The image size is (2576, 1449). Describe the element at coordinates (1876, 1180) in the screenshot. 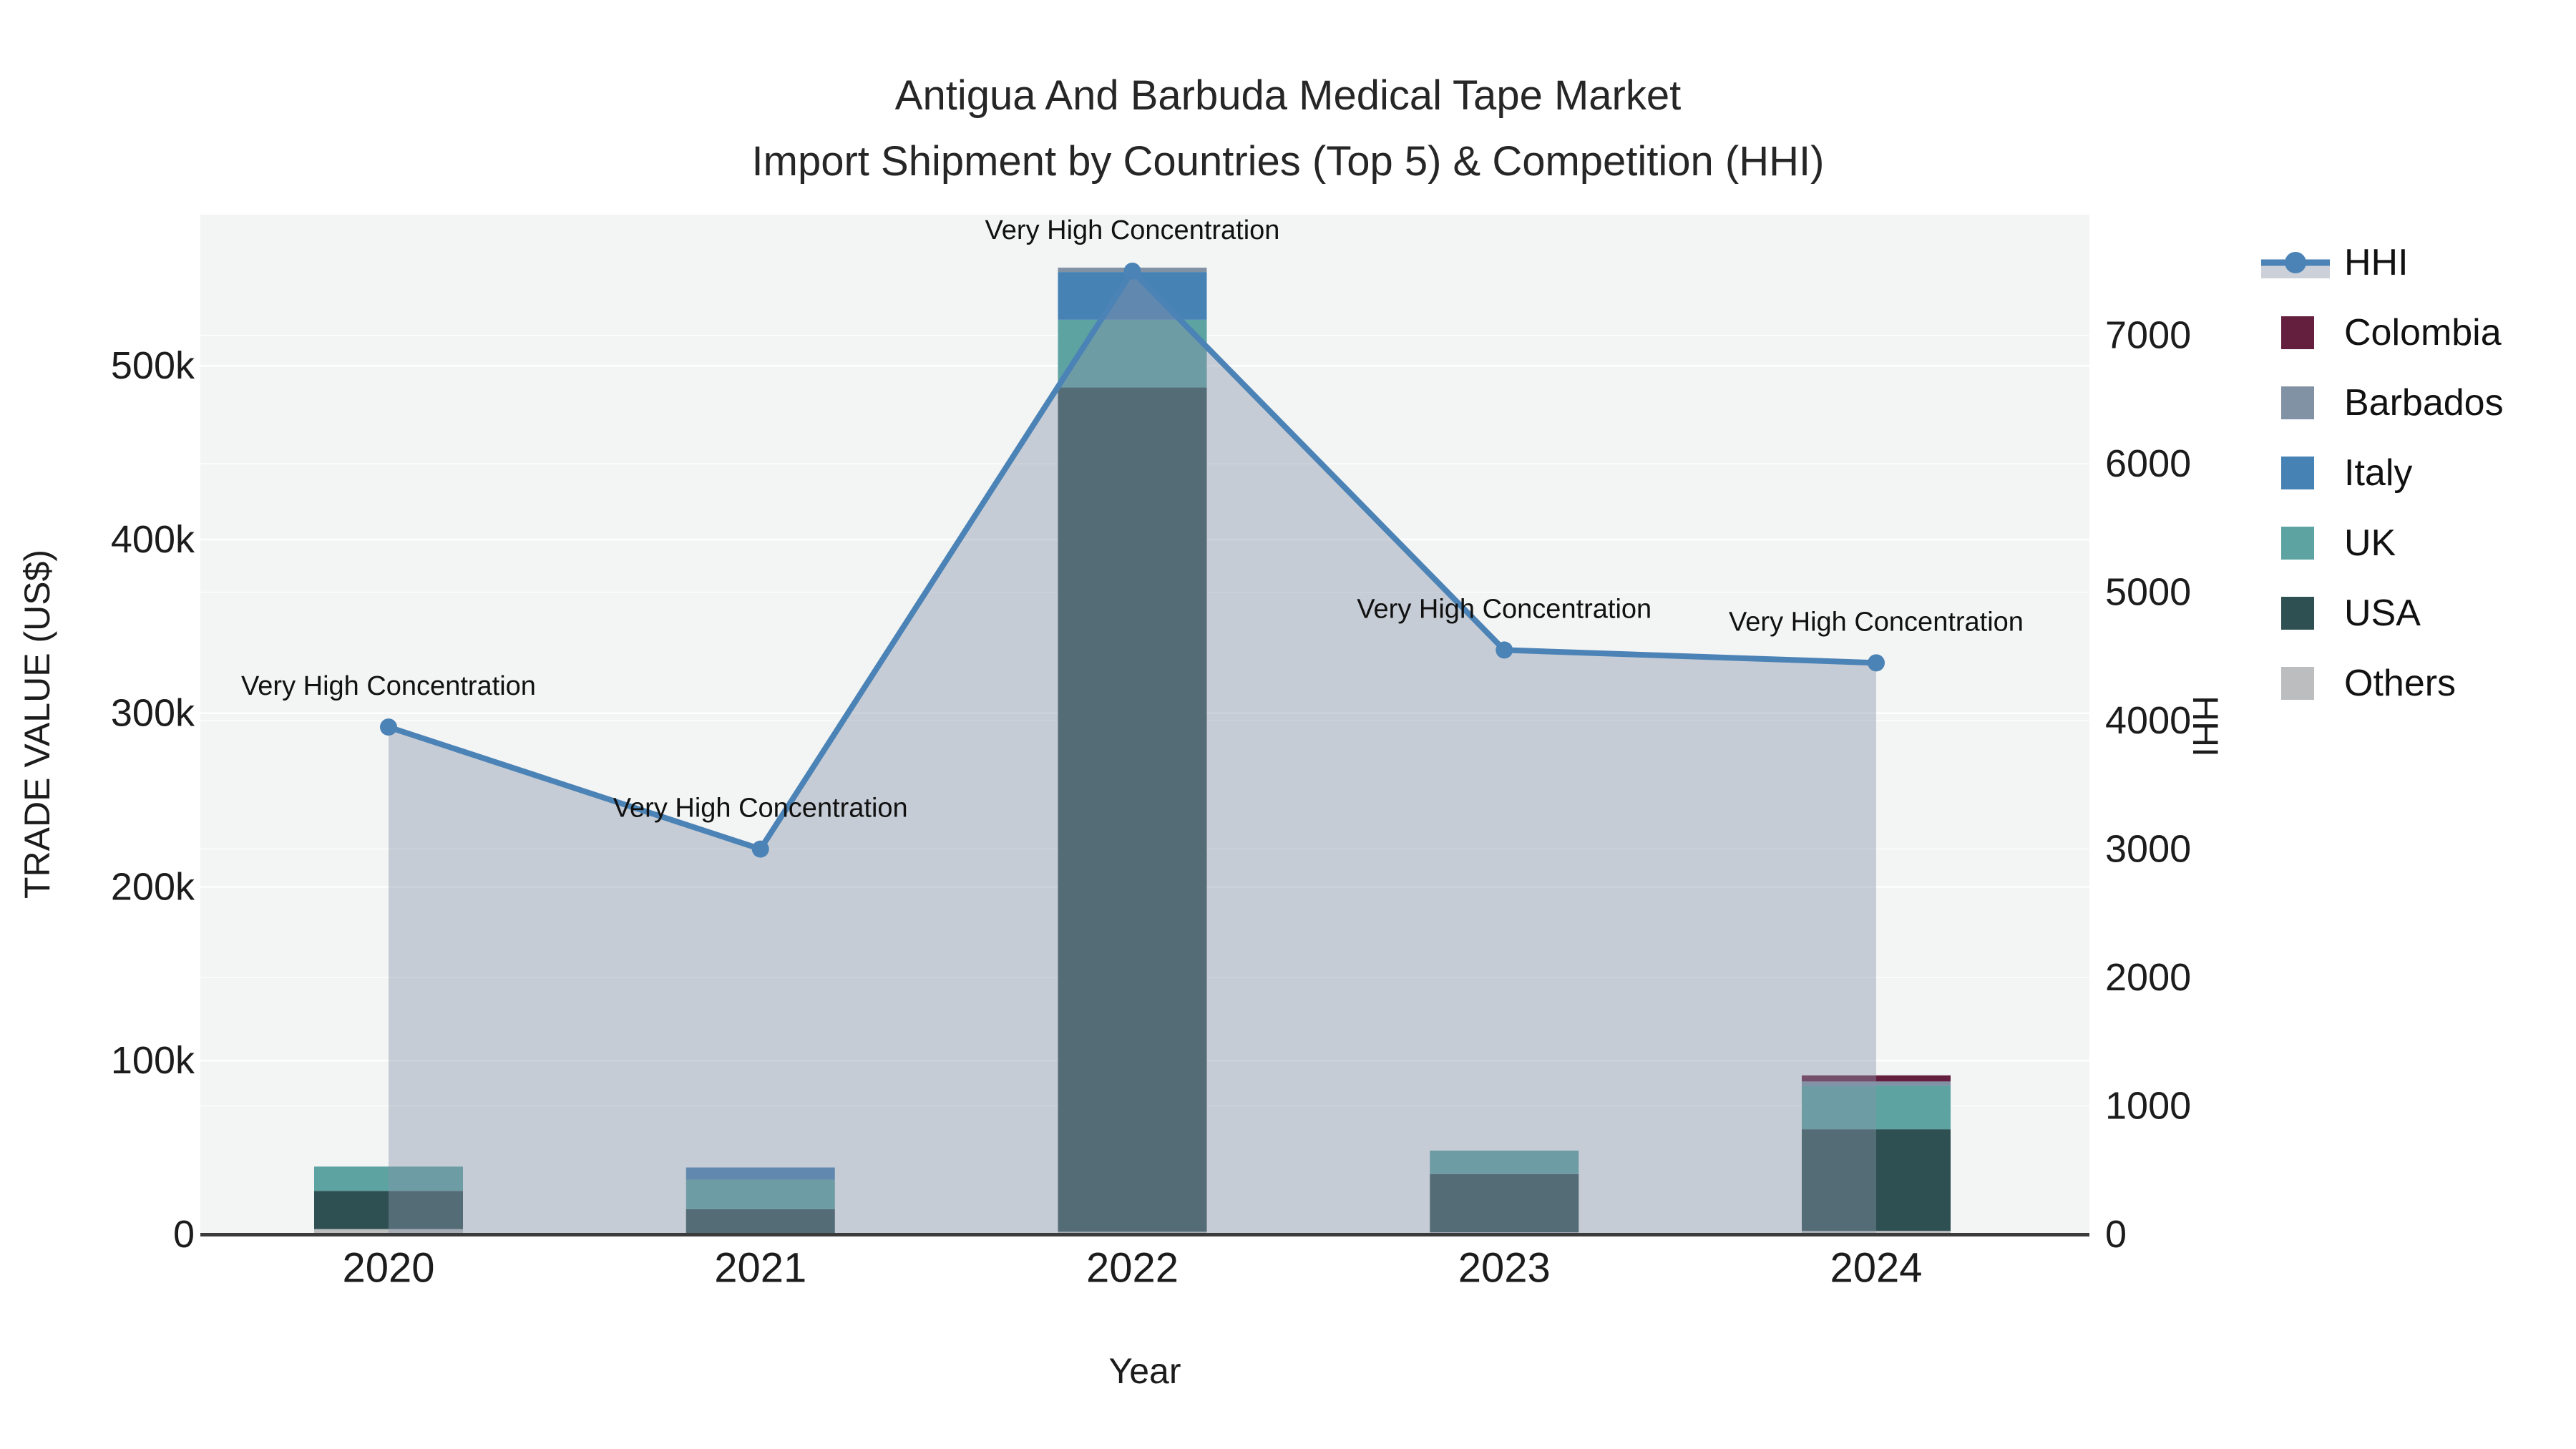

I see `bar-segment-usa-2024` at that location.